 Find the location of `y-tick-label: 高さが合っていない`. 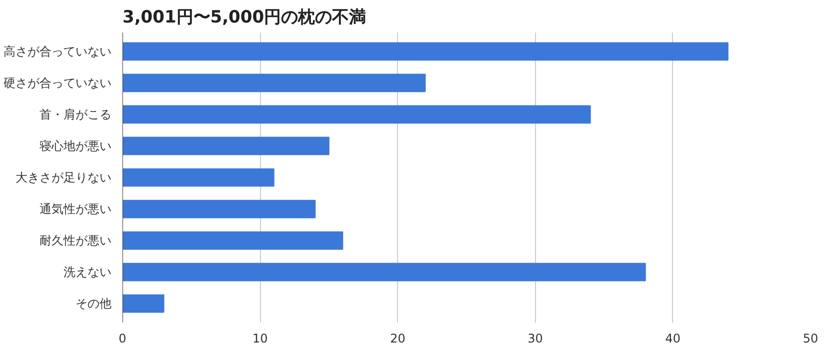

y-tick-label: 高さが合っていない is located at coordinates (58, 51).